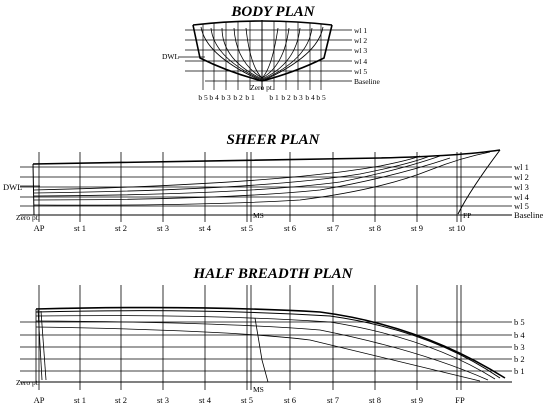  What do you see at coordinates (80, 228) in the screenshot?
I see `sheer-plan-st1-label: st 1` at bounding box center [80, 228].